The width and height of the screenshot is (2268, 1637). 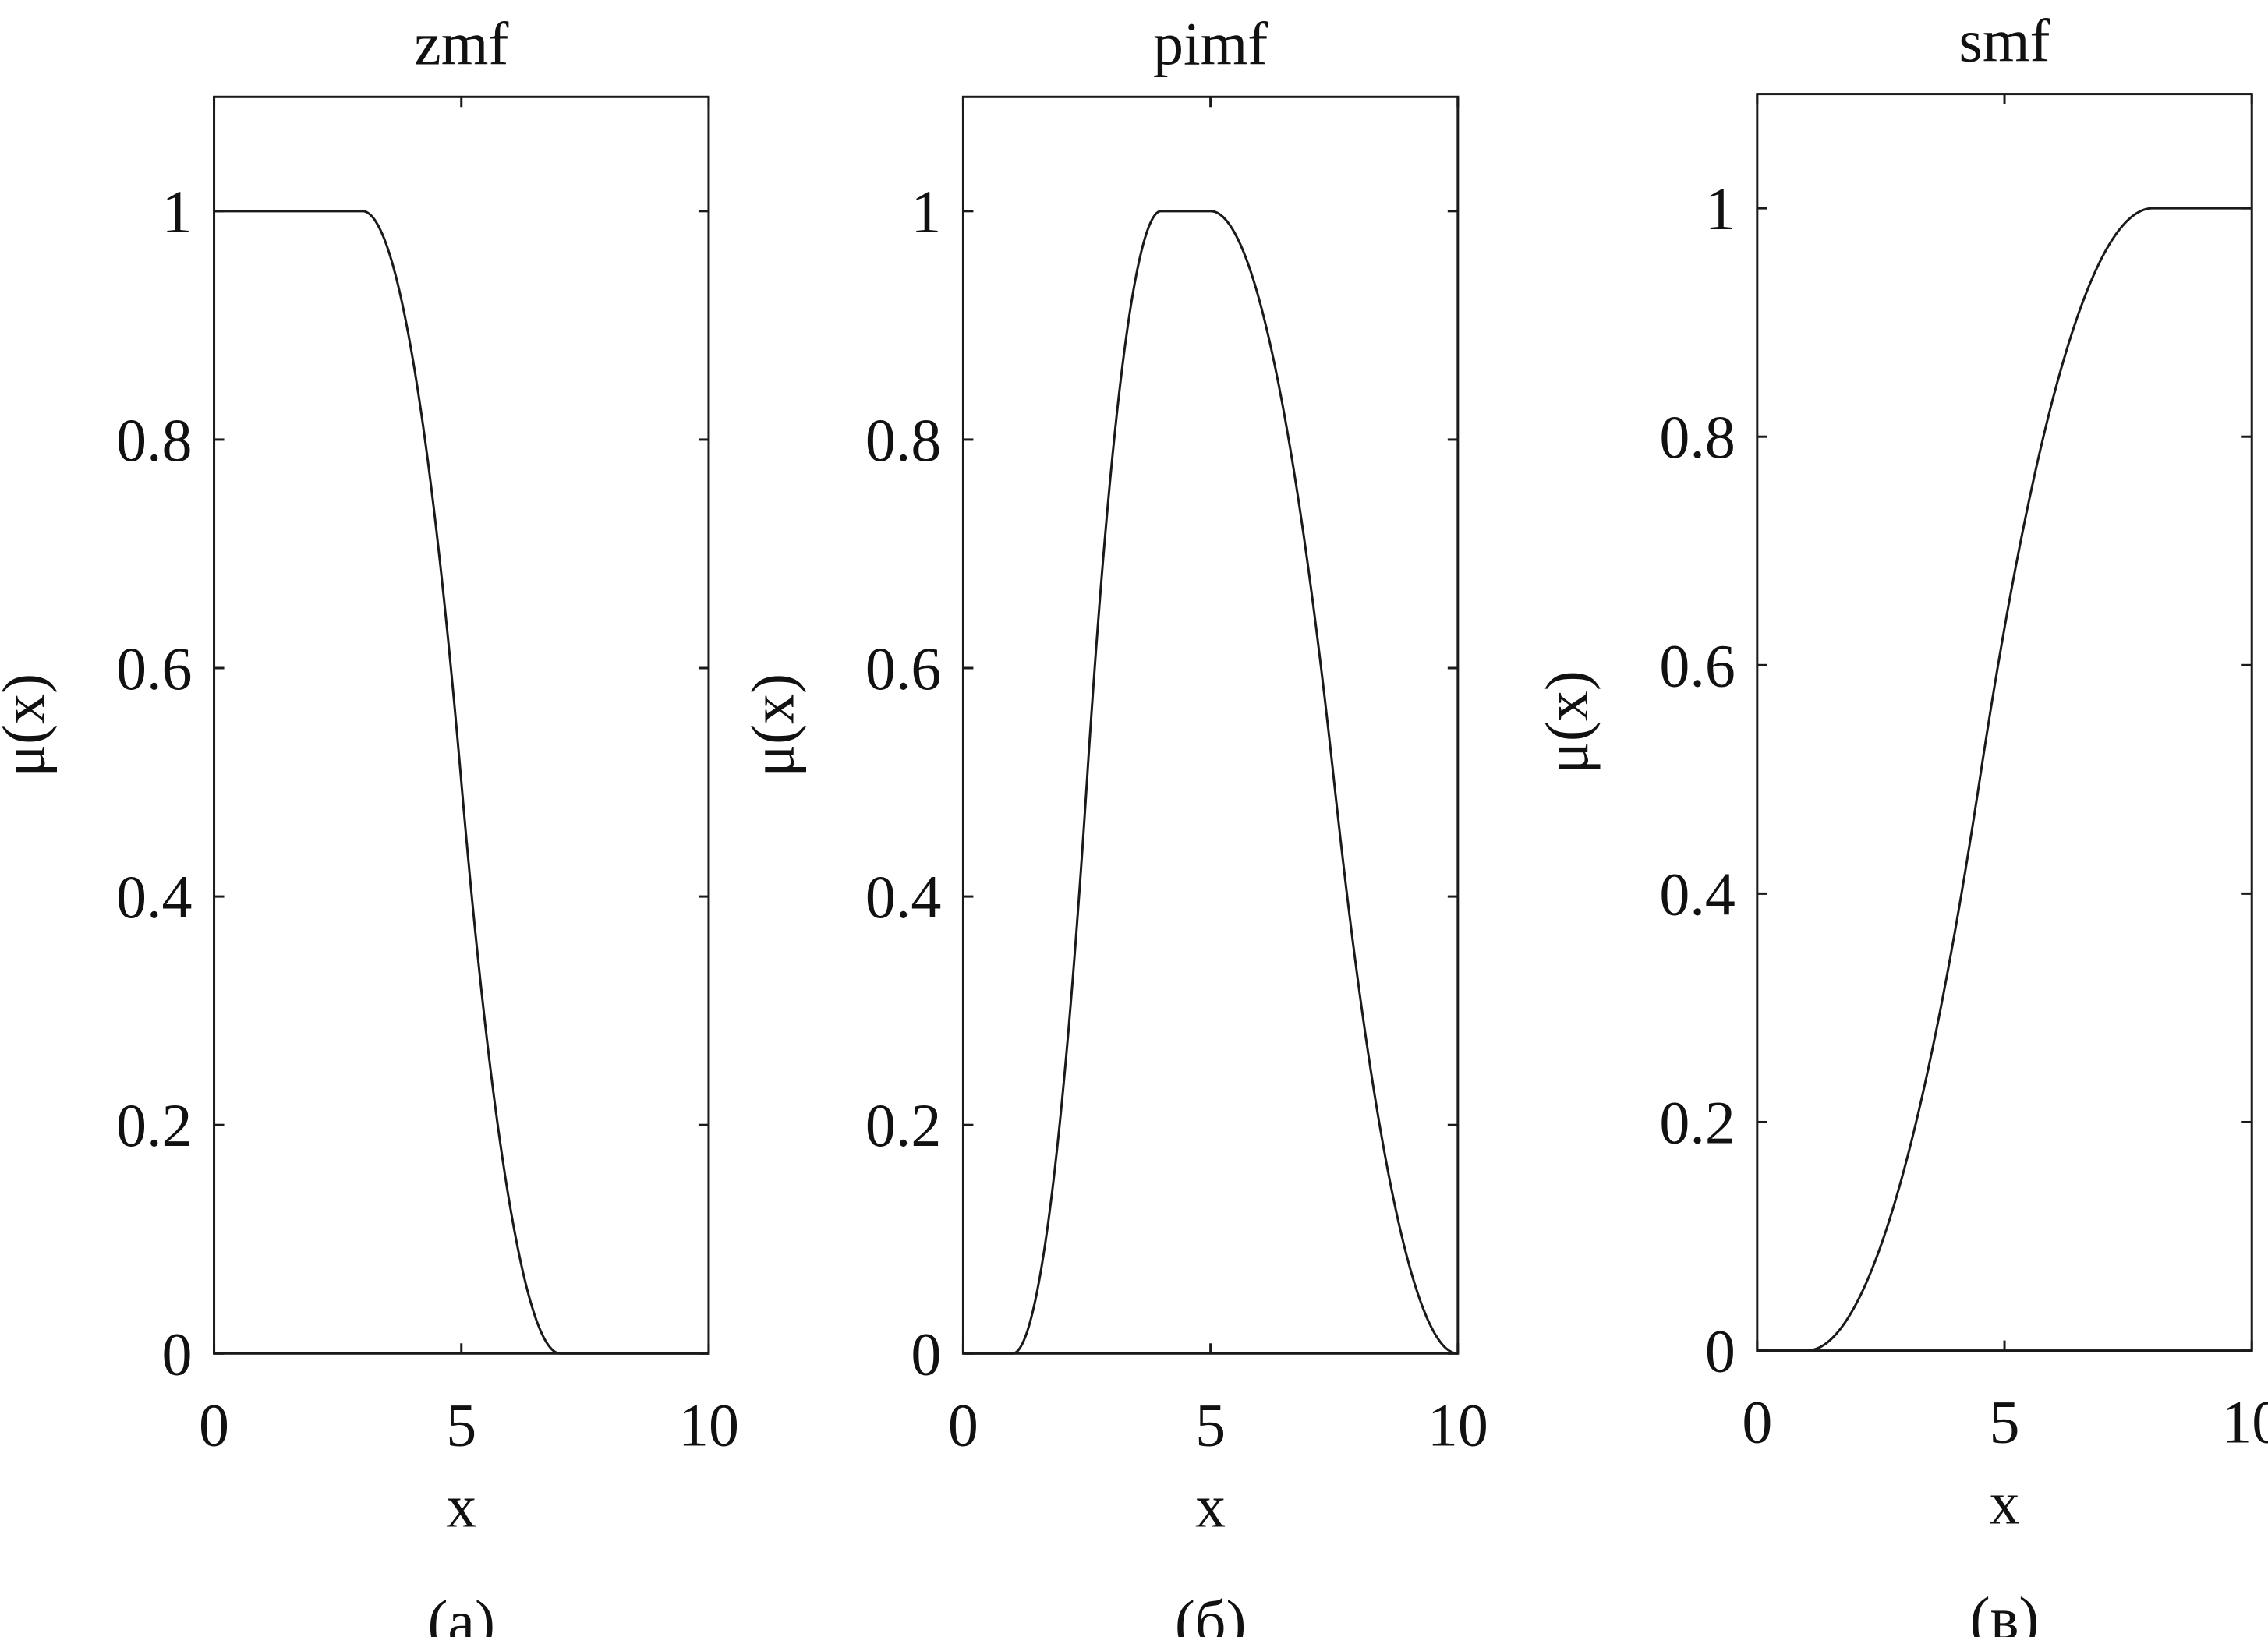 What do you see at coordinates (461, 1612) in the screenshot?
I see `subfigure-label: (a)` at bounding box center [461, 1612].